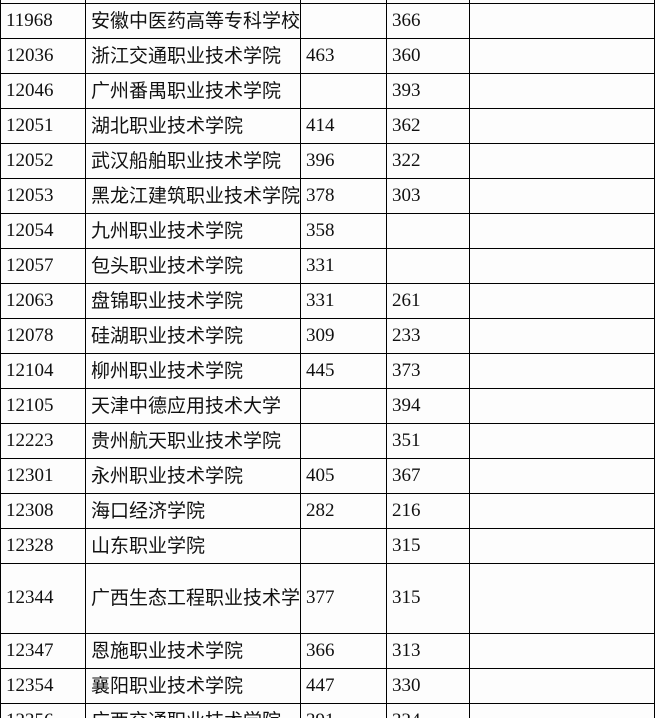  Describe the element at coordinates (43, 406) in the screenshot. I see `cell-school-code: 12105` at that location.